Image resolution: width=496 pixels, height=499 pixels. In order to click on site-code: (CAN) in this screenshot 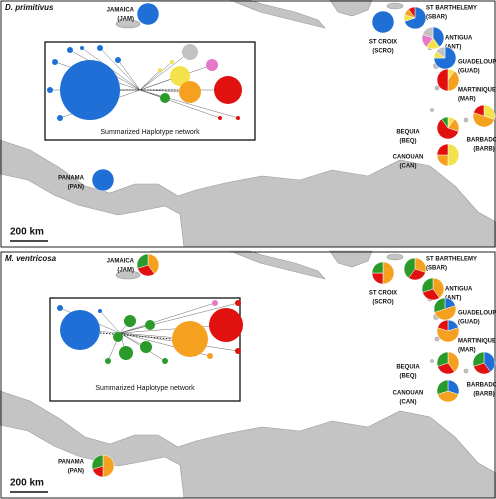, I will do `click(408, 167)`.